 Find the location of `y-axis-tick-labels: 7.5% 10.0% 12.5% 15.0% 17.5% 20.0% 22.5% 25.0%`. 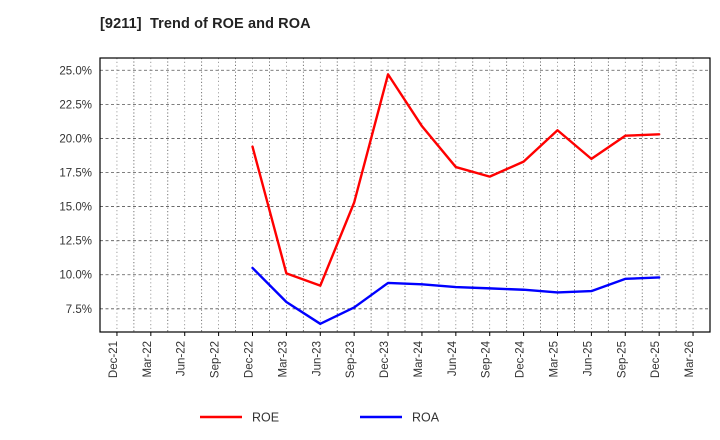

y-axis-tick-labels: 7.5% 10.0% 12.5% 15.0% 17.5% 20.0% 22.5% 25.0% is located at coordinates (75, 190).